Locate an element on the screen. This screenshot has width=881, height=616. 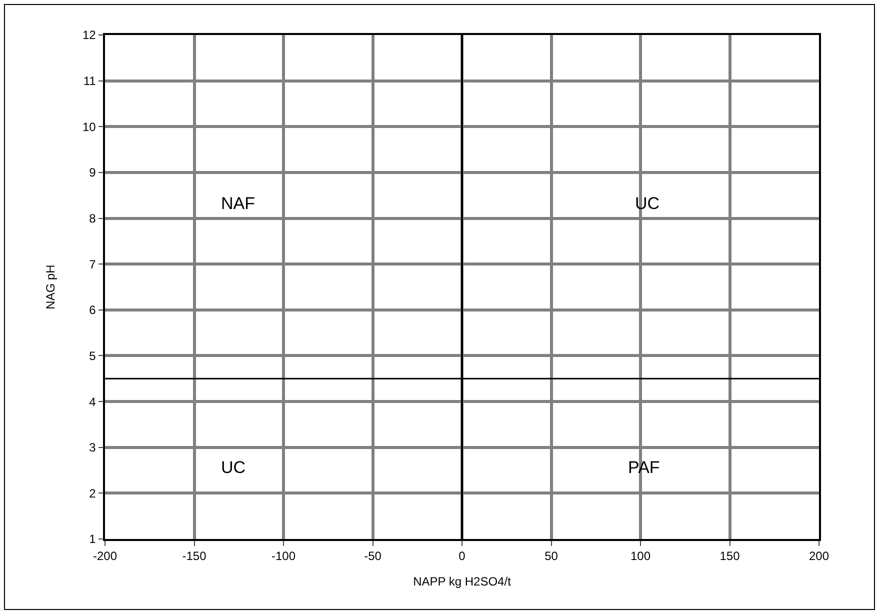
y-tick-label: 4 is located at coordinates (92, 401).